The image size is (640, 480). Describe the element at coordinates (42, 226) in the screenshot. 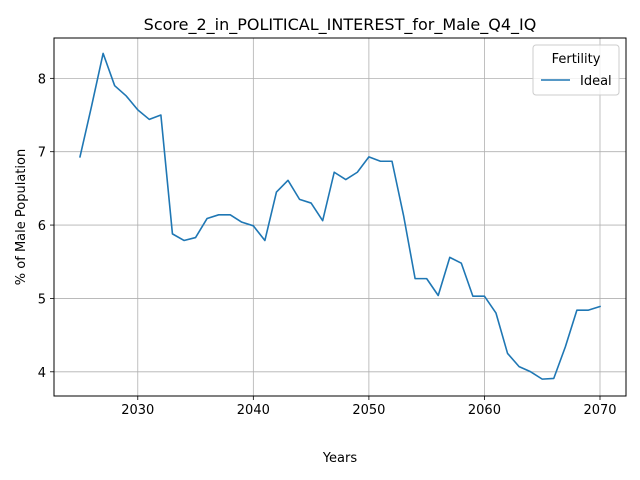

I see `y-tick-label: 6` at that location.